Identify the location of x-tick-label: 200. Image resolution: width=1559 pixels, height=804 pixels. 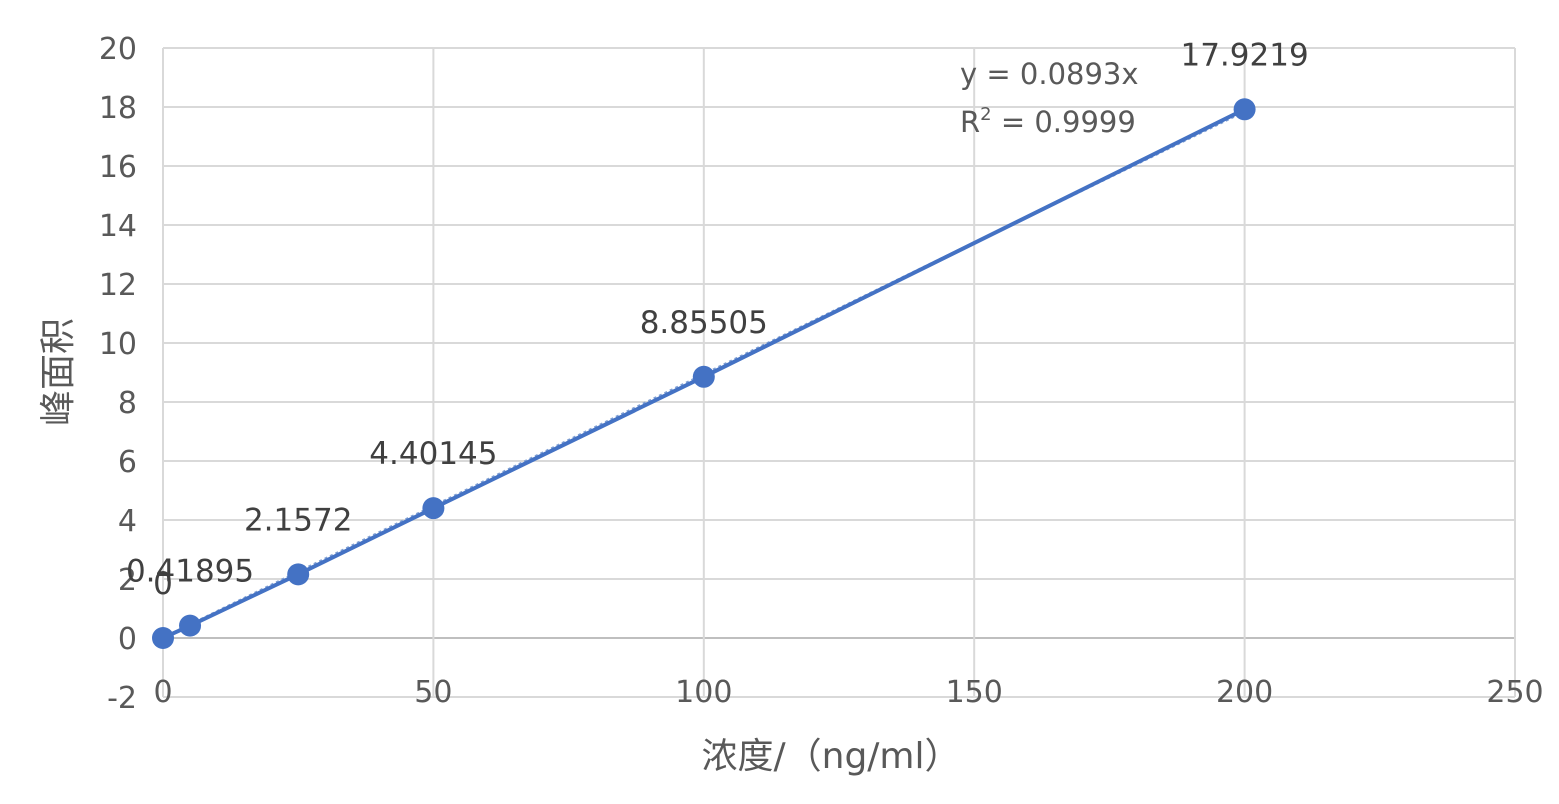
(1244, 692).